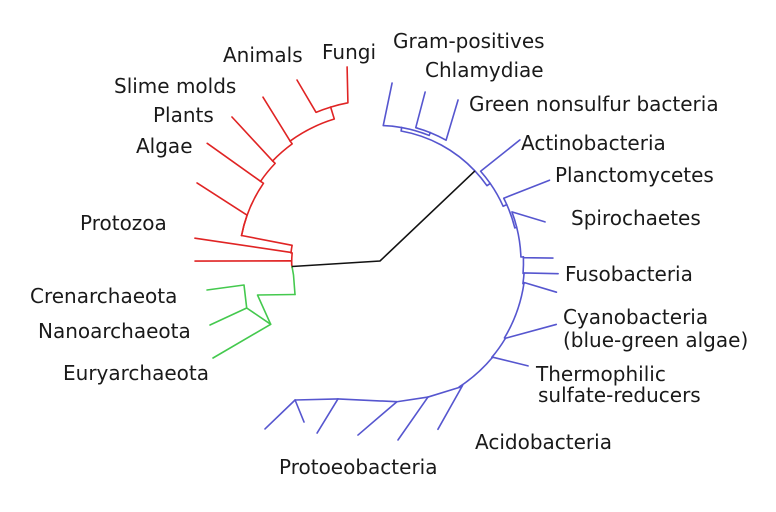 This screenshot has width=776, height=512. What do you see at coordinates (358, 467) in the screenshot?
I see `taxon-label-protoeobacteria: Protoeobacteria` at bounding box center [358, 467].